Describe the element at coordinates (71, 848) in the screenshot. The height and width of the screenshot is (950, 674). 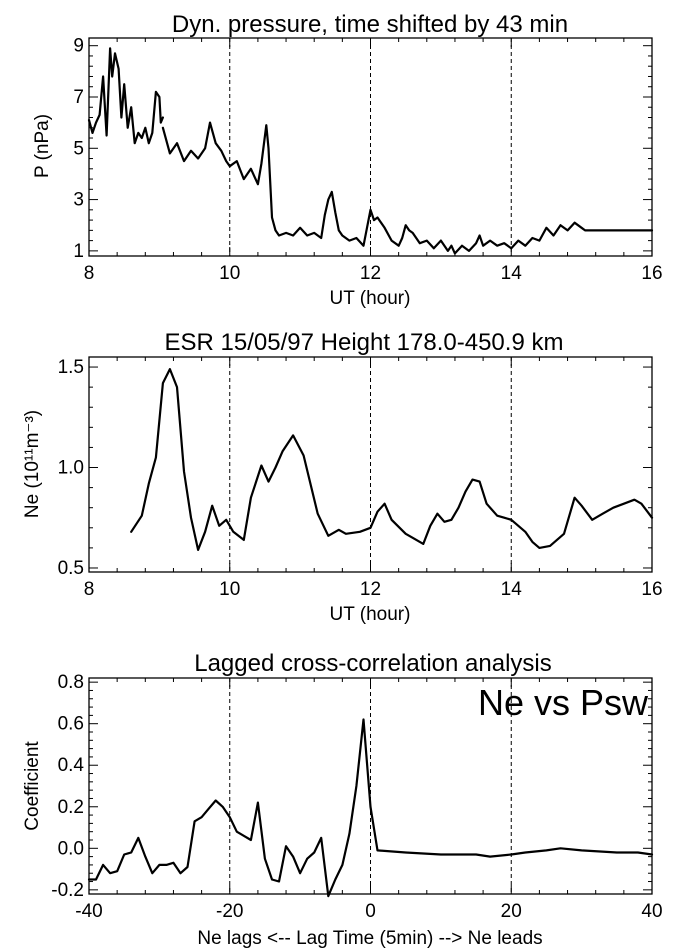
I see `correlation-y-tick-label: 0.0` at that location.